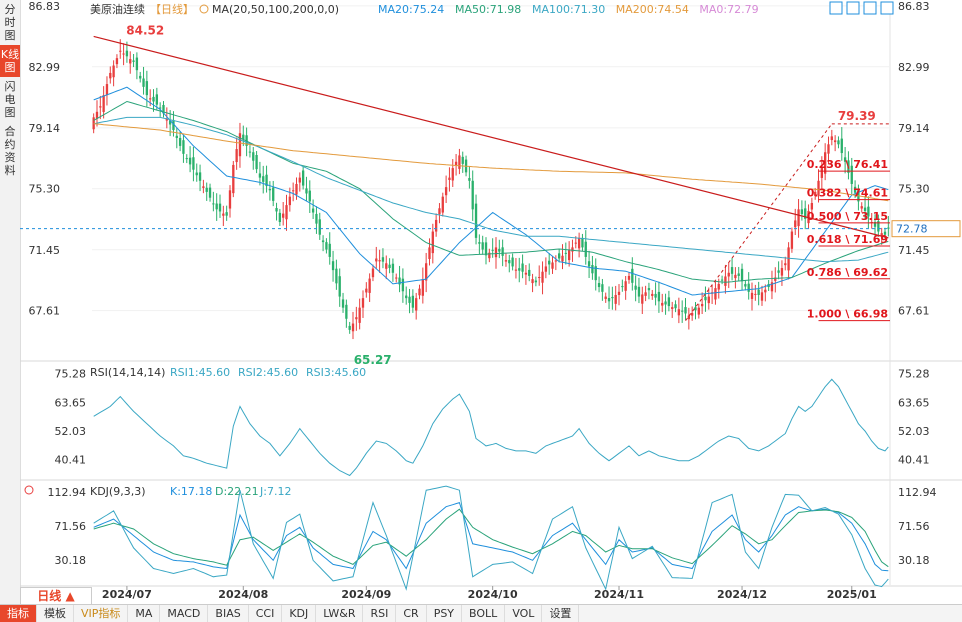  Describe the element at coordinates (18, 613) in the screenshot. I see `indicator-tab-0: 指标` at that location.